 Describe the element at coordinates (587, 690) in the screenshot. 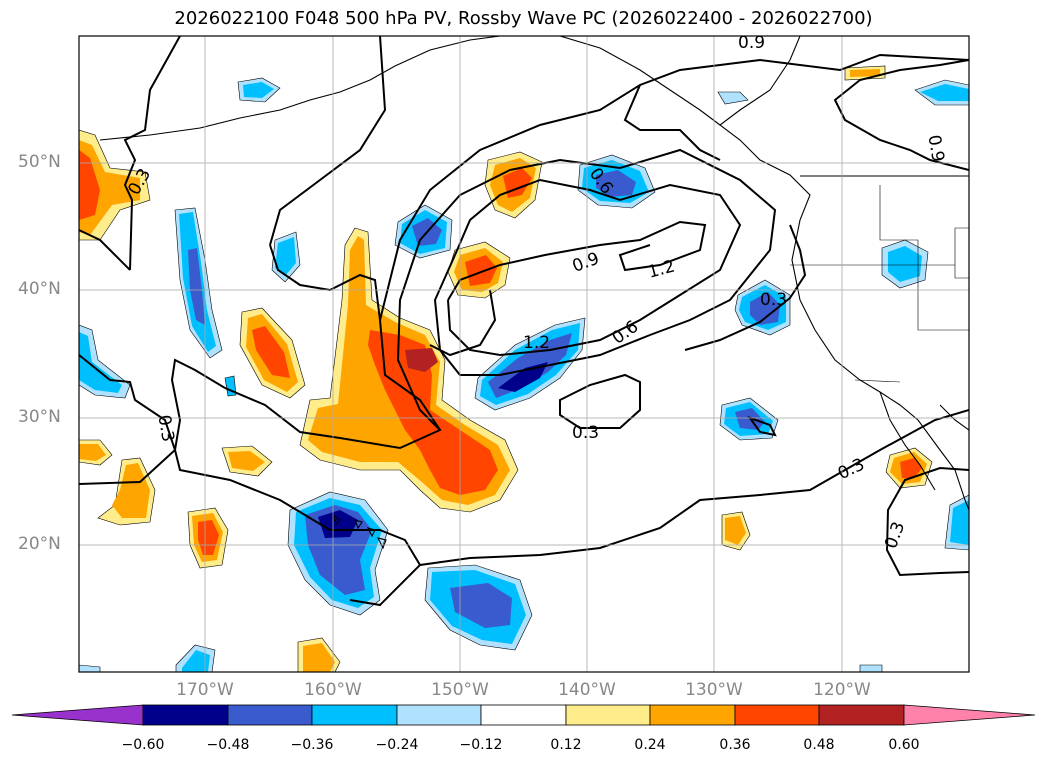

I see `lon-label: 140°W` at that location.